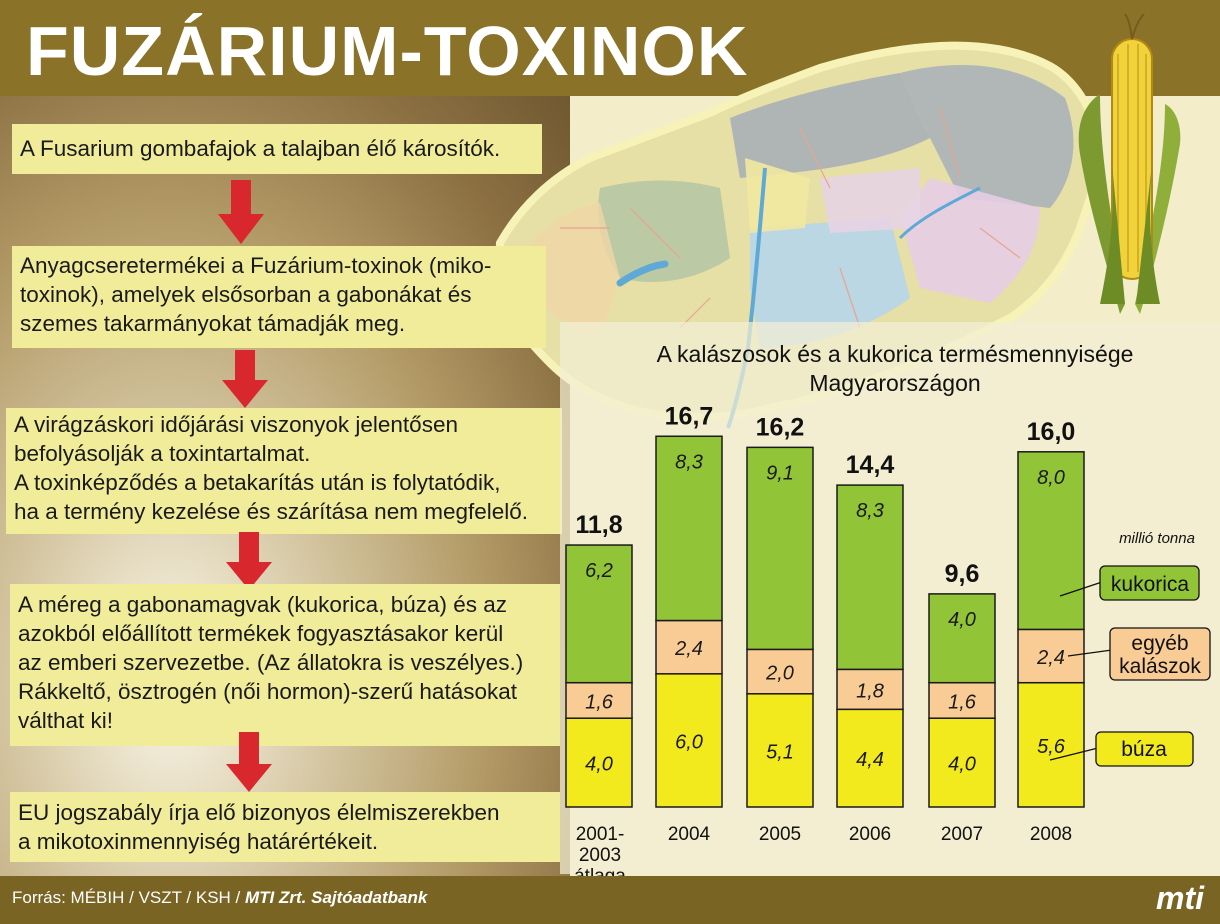 The width and height of the screenshot is (1220, 924). I want to click on data-label: 1,8, so click(870, 691).